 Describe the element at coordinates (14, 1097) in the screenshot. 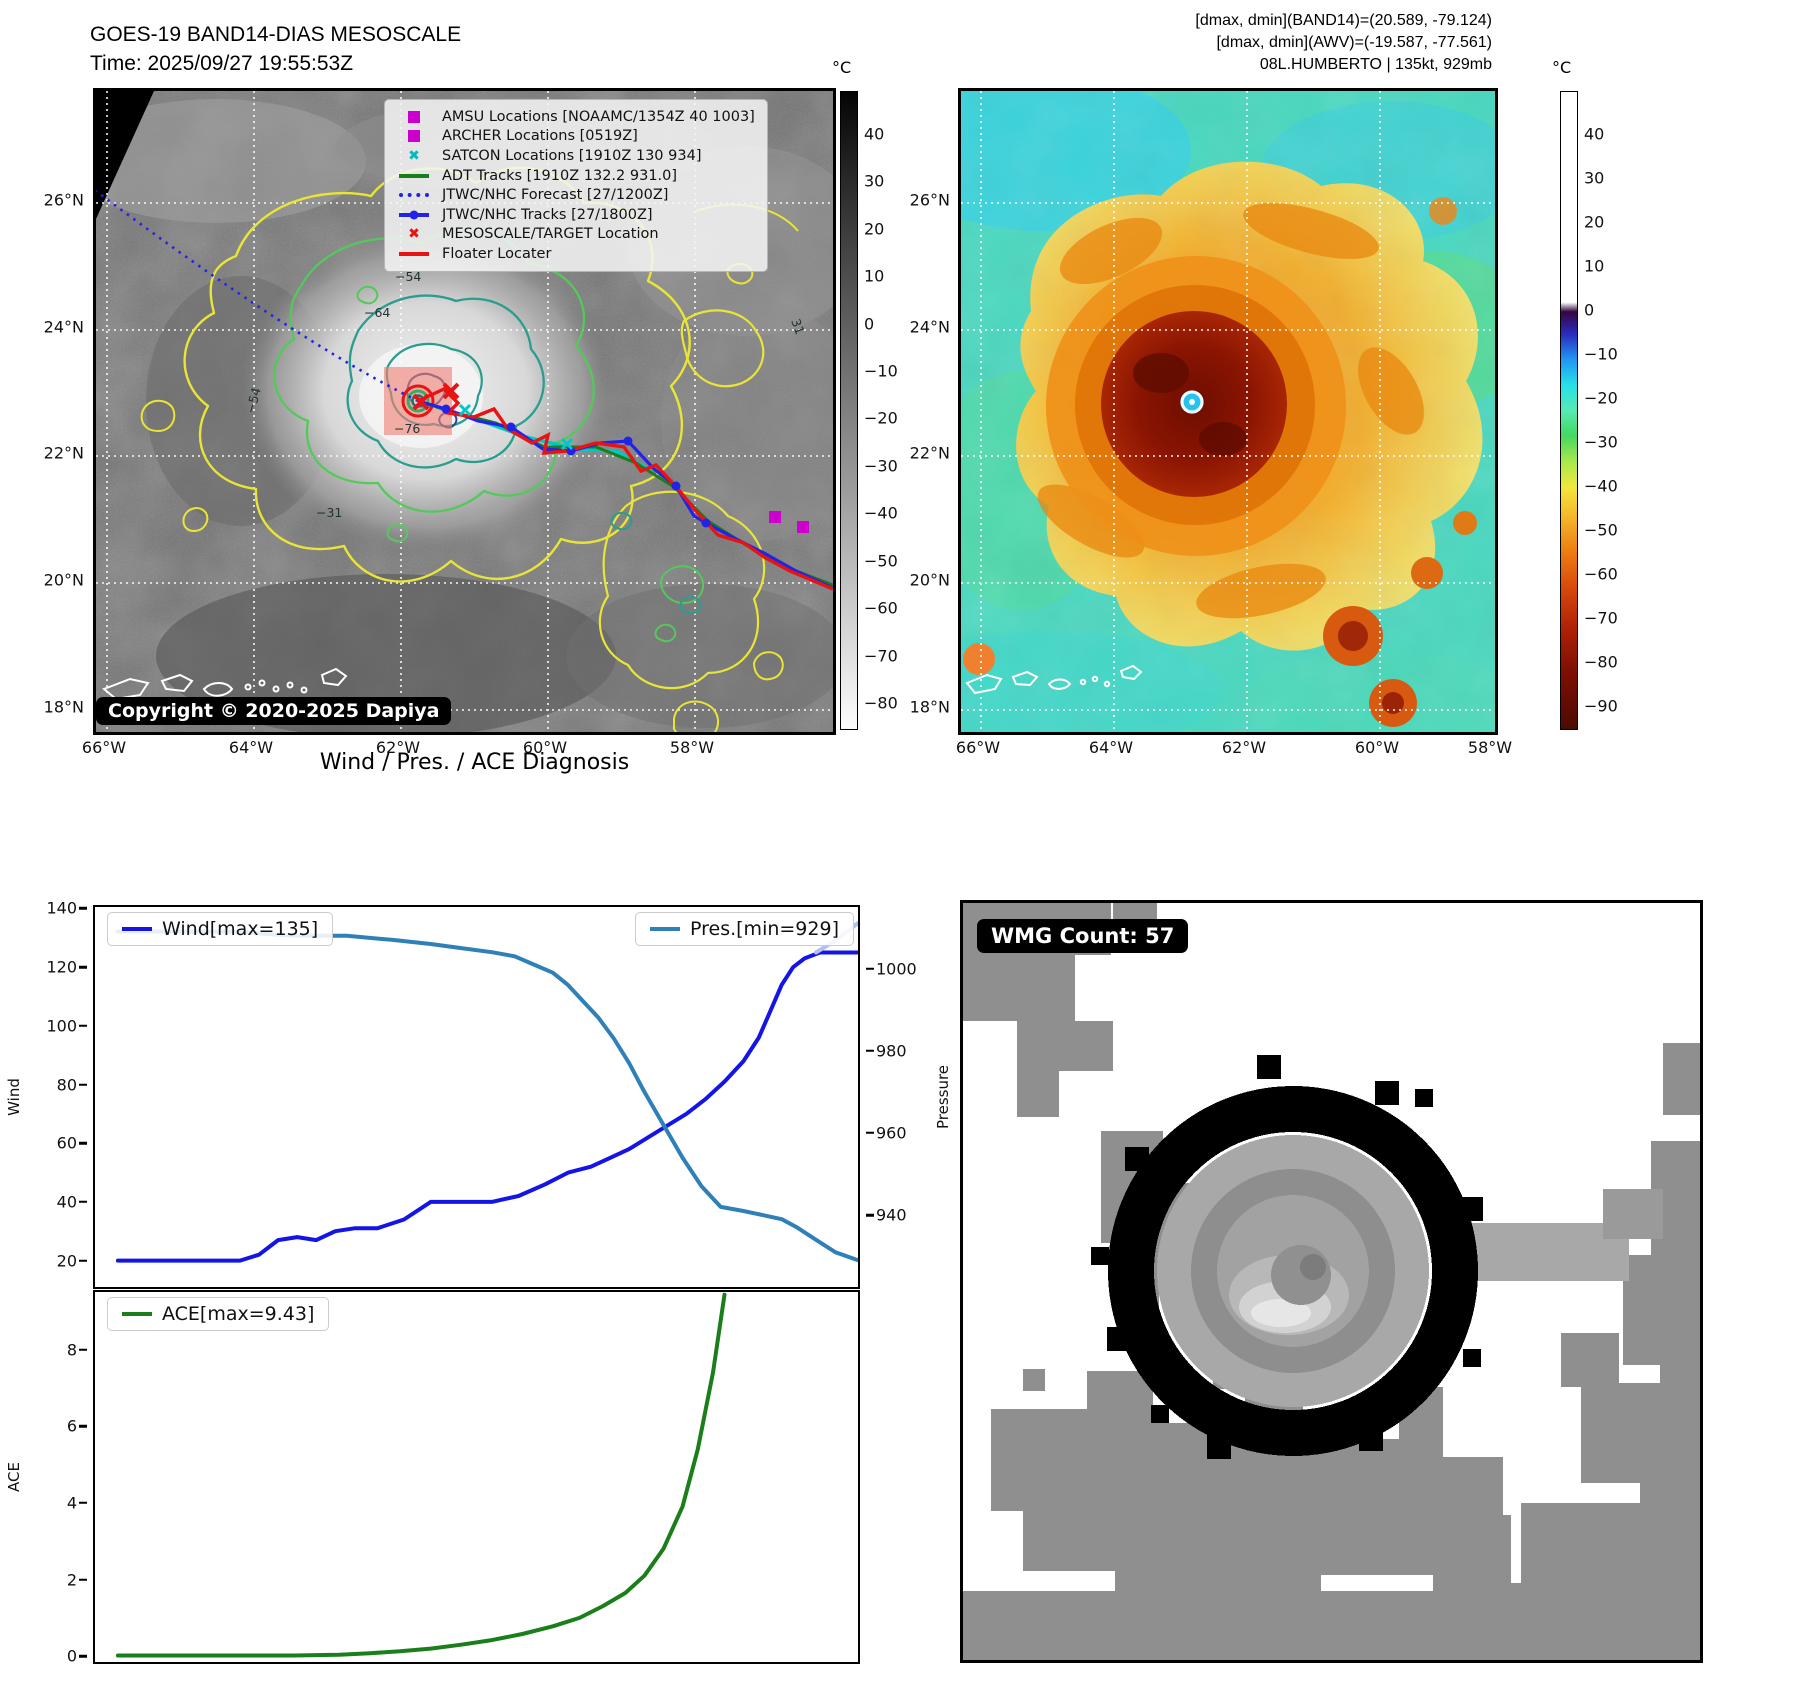

I see `wind-axis-title: Wind` at that location.